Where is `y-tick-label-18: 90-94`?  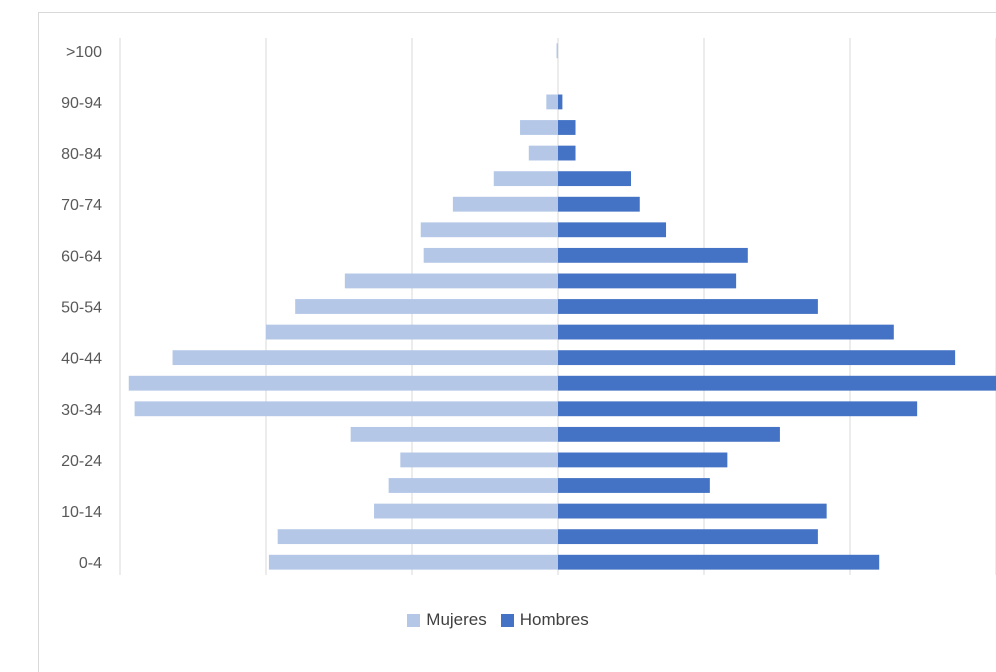
y-tick-label-18: 90-94 is located at coordinates (81, 103).